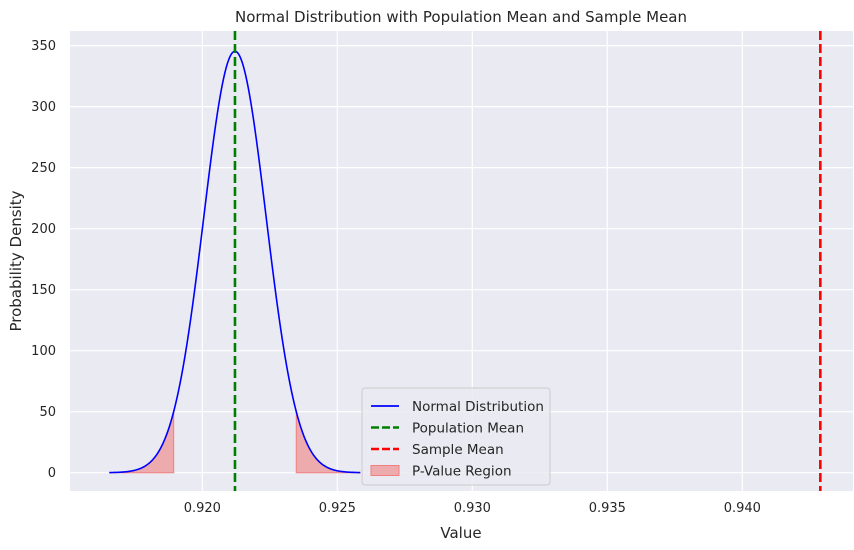 This screenshot has width=854, height=550. Describe the element at coordinates (460, 533) in the screenshot. I see `x-axis-label: Value` at that location.